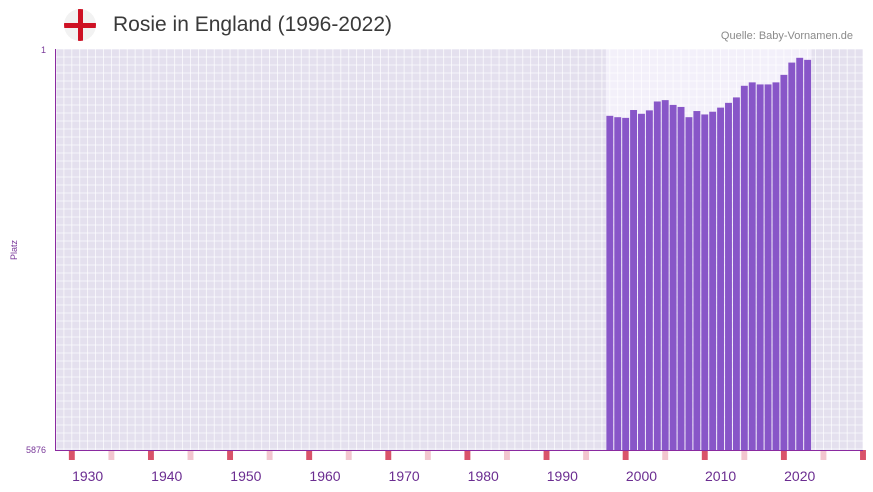 The width and height of the screenshot is (873, 492). Describe the element at coordinates (562, 476) in the screenshot. I see `x-tick-label: 1990` at that location.